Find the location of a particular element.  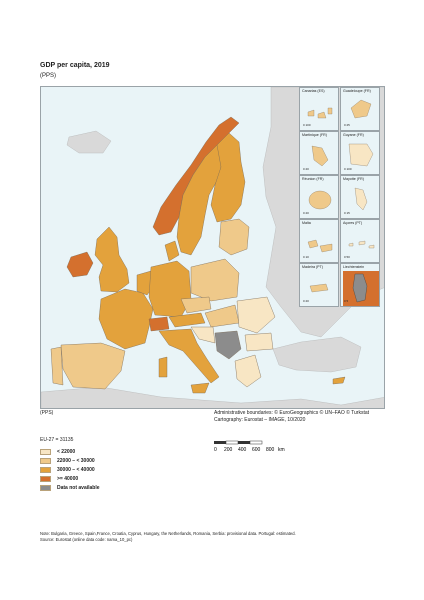

inset-malta-label: Malta is located at coordinates (306, 223).